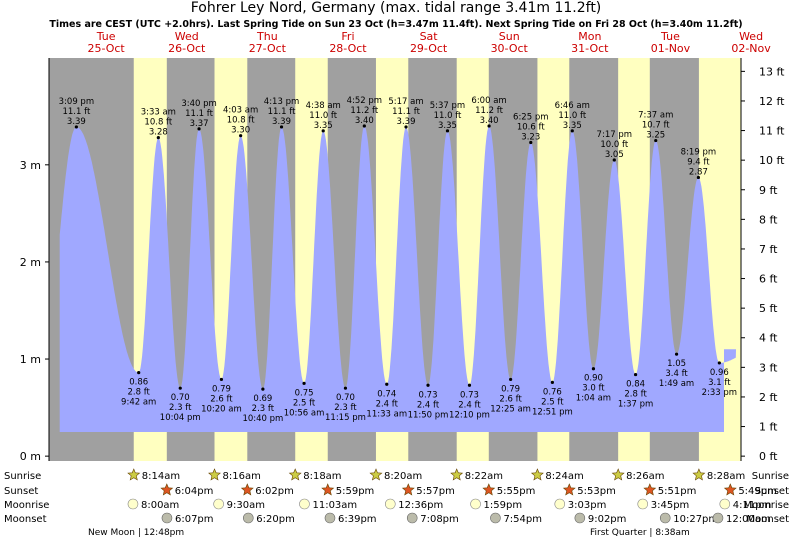 Image resolution: width=793 pixels, height=539 pixels. What do you see at coordinates (670, 36) in the screenshot?
I see `day-name-label: Tue` at bounding box center [670, 36].